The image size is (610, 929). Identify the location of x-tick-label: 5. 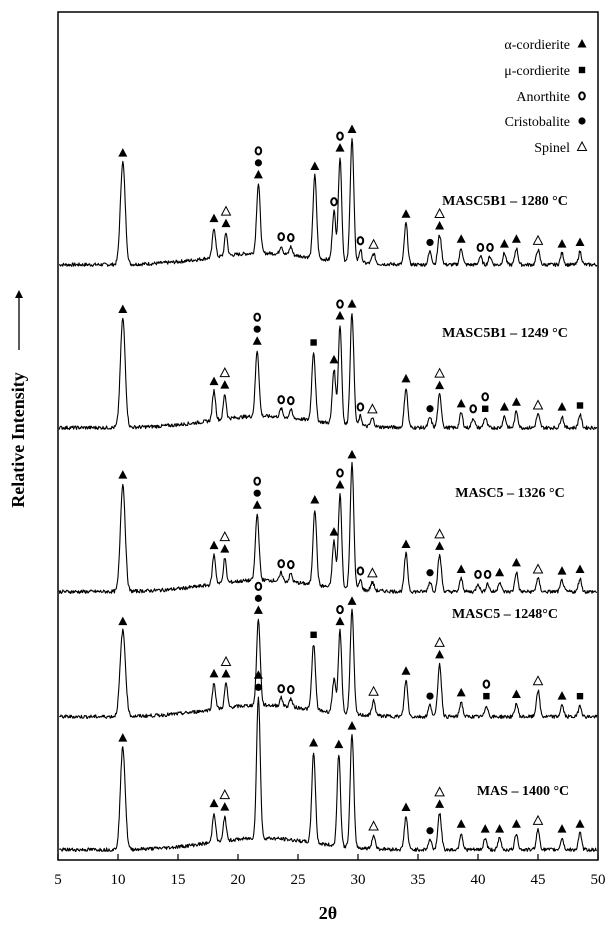
(58, 880).